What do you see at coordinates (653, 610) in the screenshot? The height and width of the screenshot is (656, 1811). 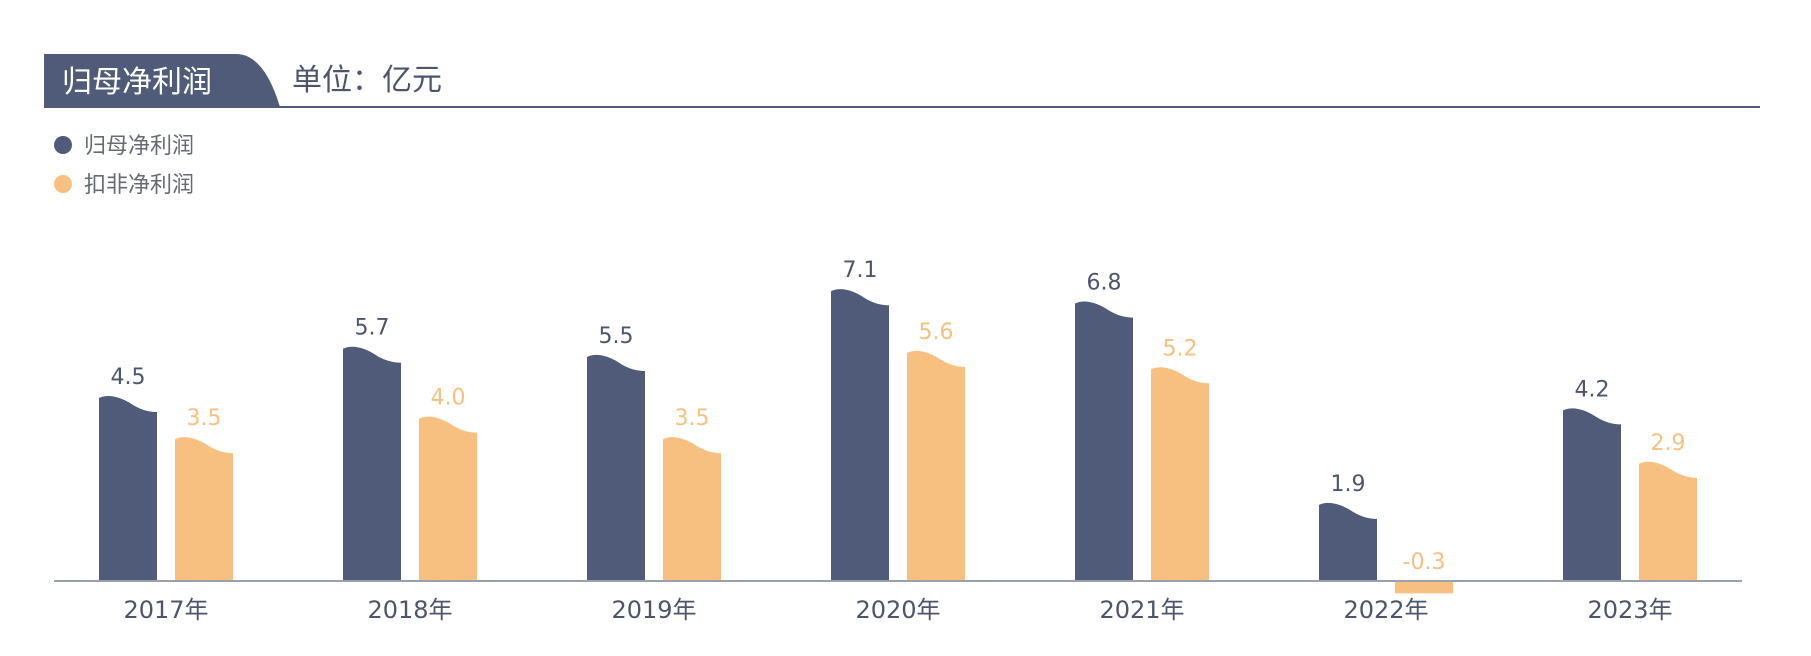 I see `x-tick-label: 2019年` at bounding box center [653, 610].